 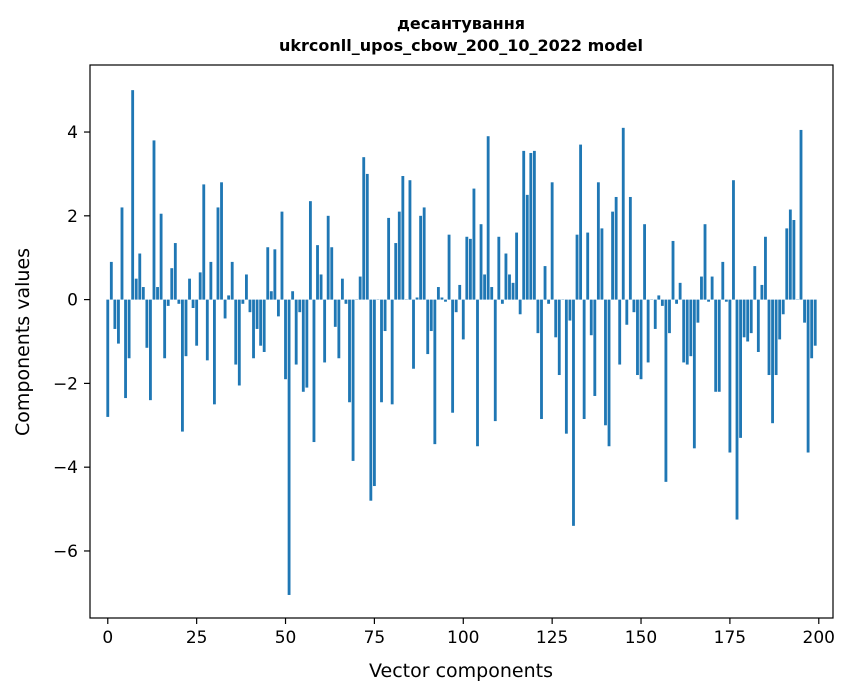 I want to click on y-tick-label: 0, so click(x=72, y=301).